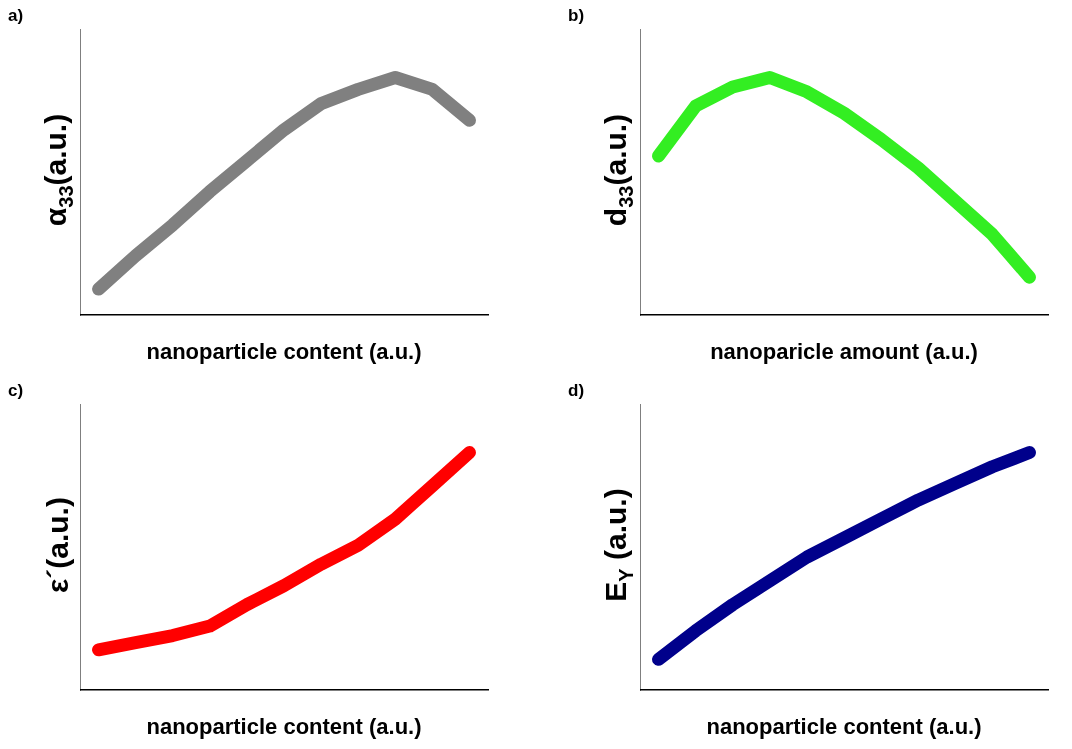  What do you see at coordinates (58, 545) in the screenshot?
I see `y-axis-title: ε´(a.u.)` at bounding box center [58, 545].